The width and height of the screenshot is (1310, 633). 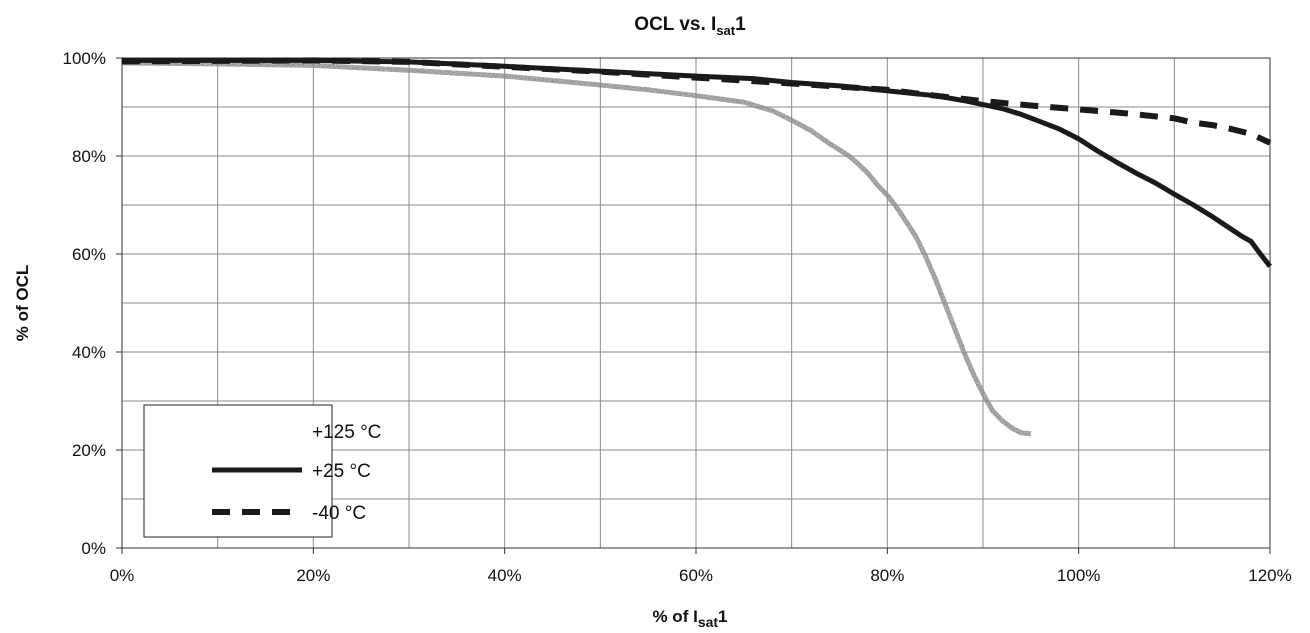 I want to click on chart-title: OCL vs. Isat1, so click(x=690, y=26).